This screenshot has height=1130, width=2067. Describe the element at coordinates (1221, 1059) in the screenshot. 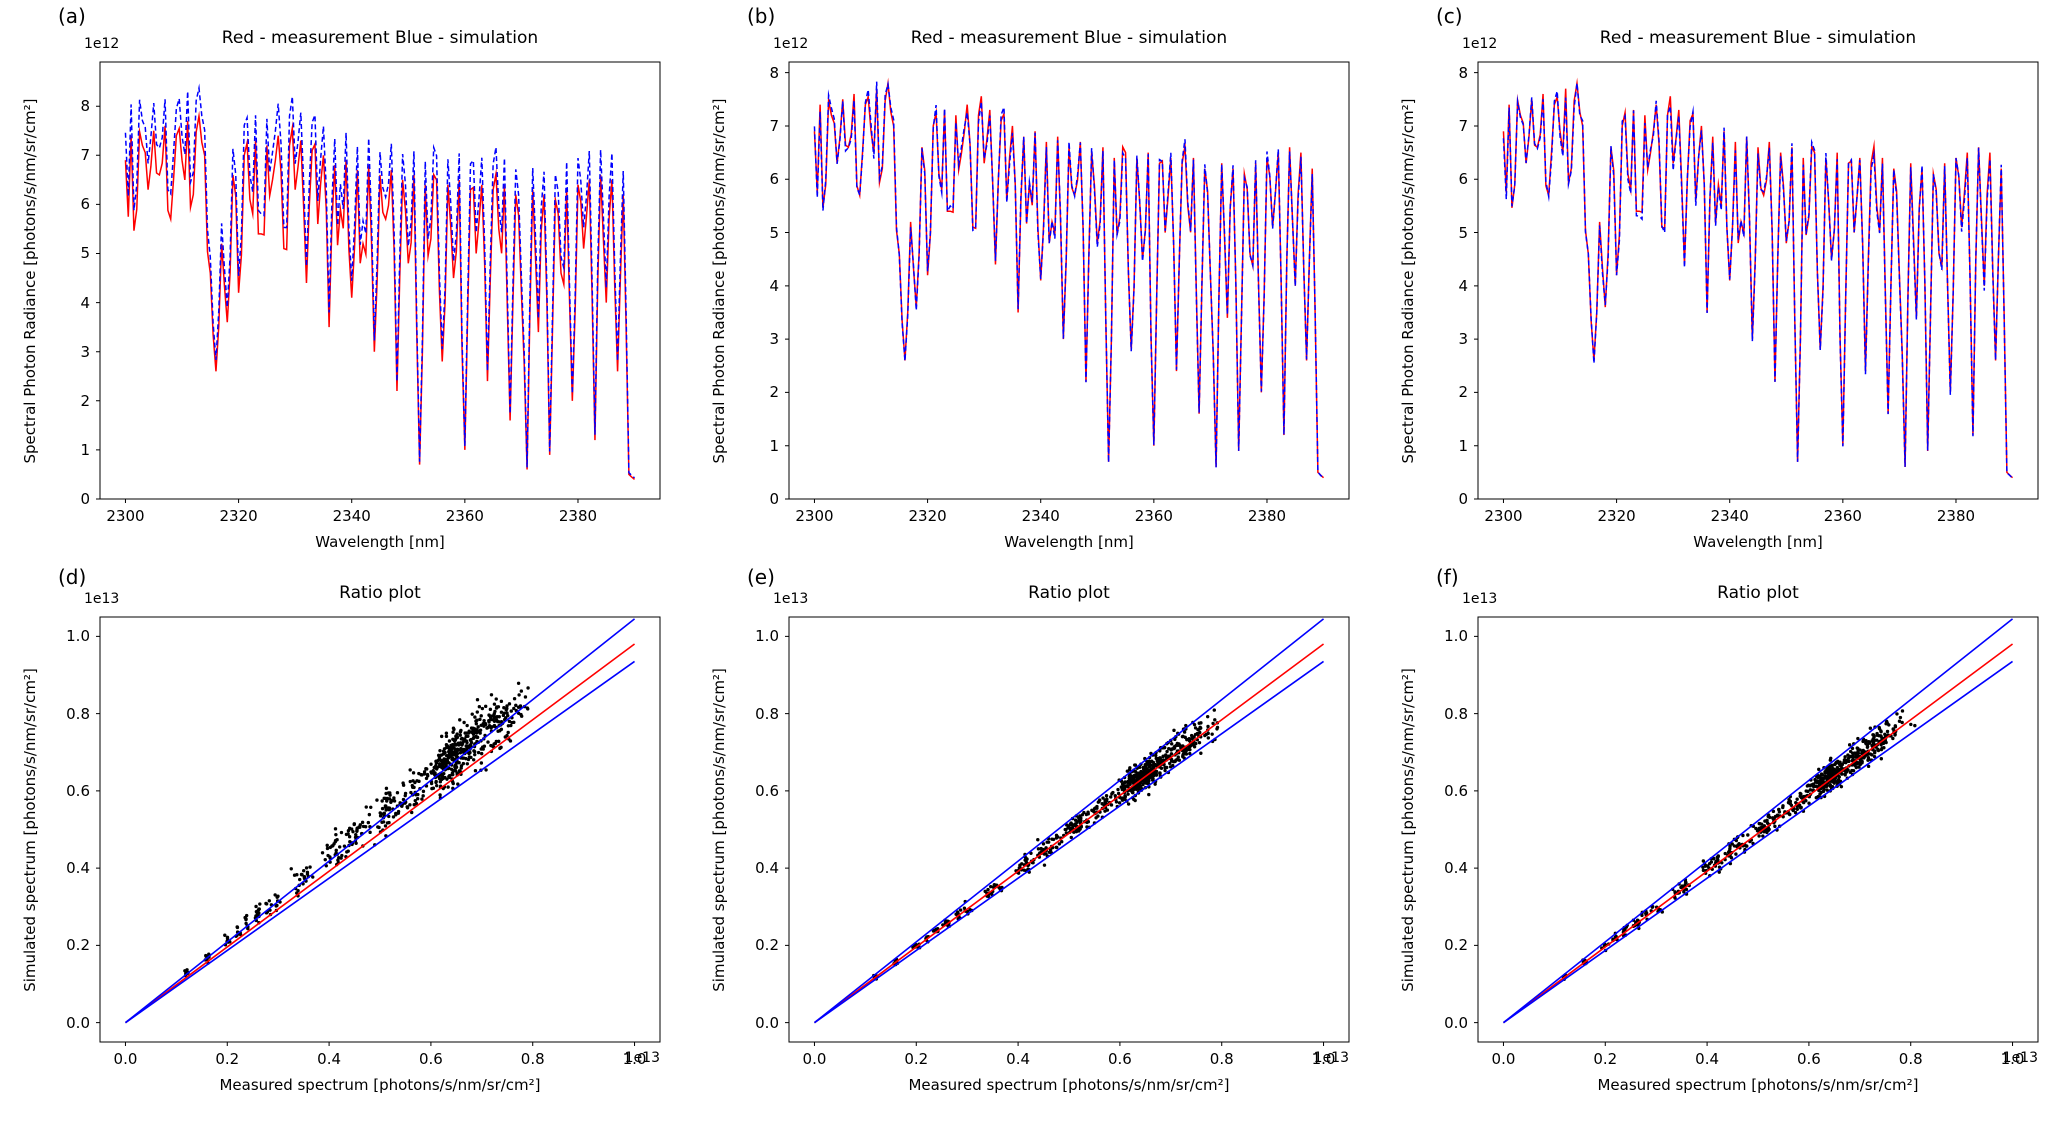

I see `x-tick-label: 0.8` at that location.